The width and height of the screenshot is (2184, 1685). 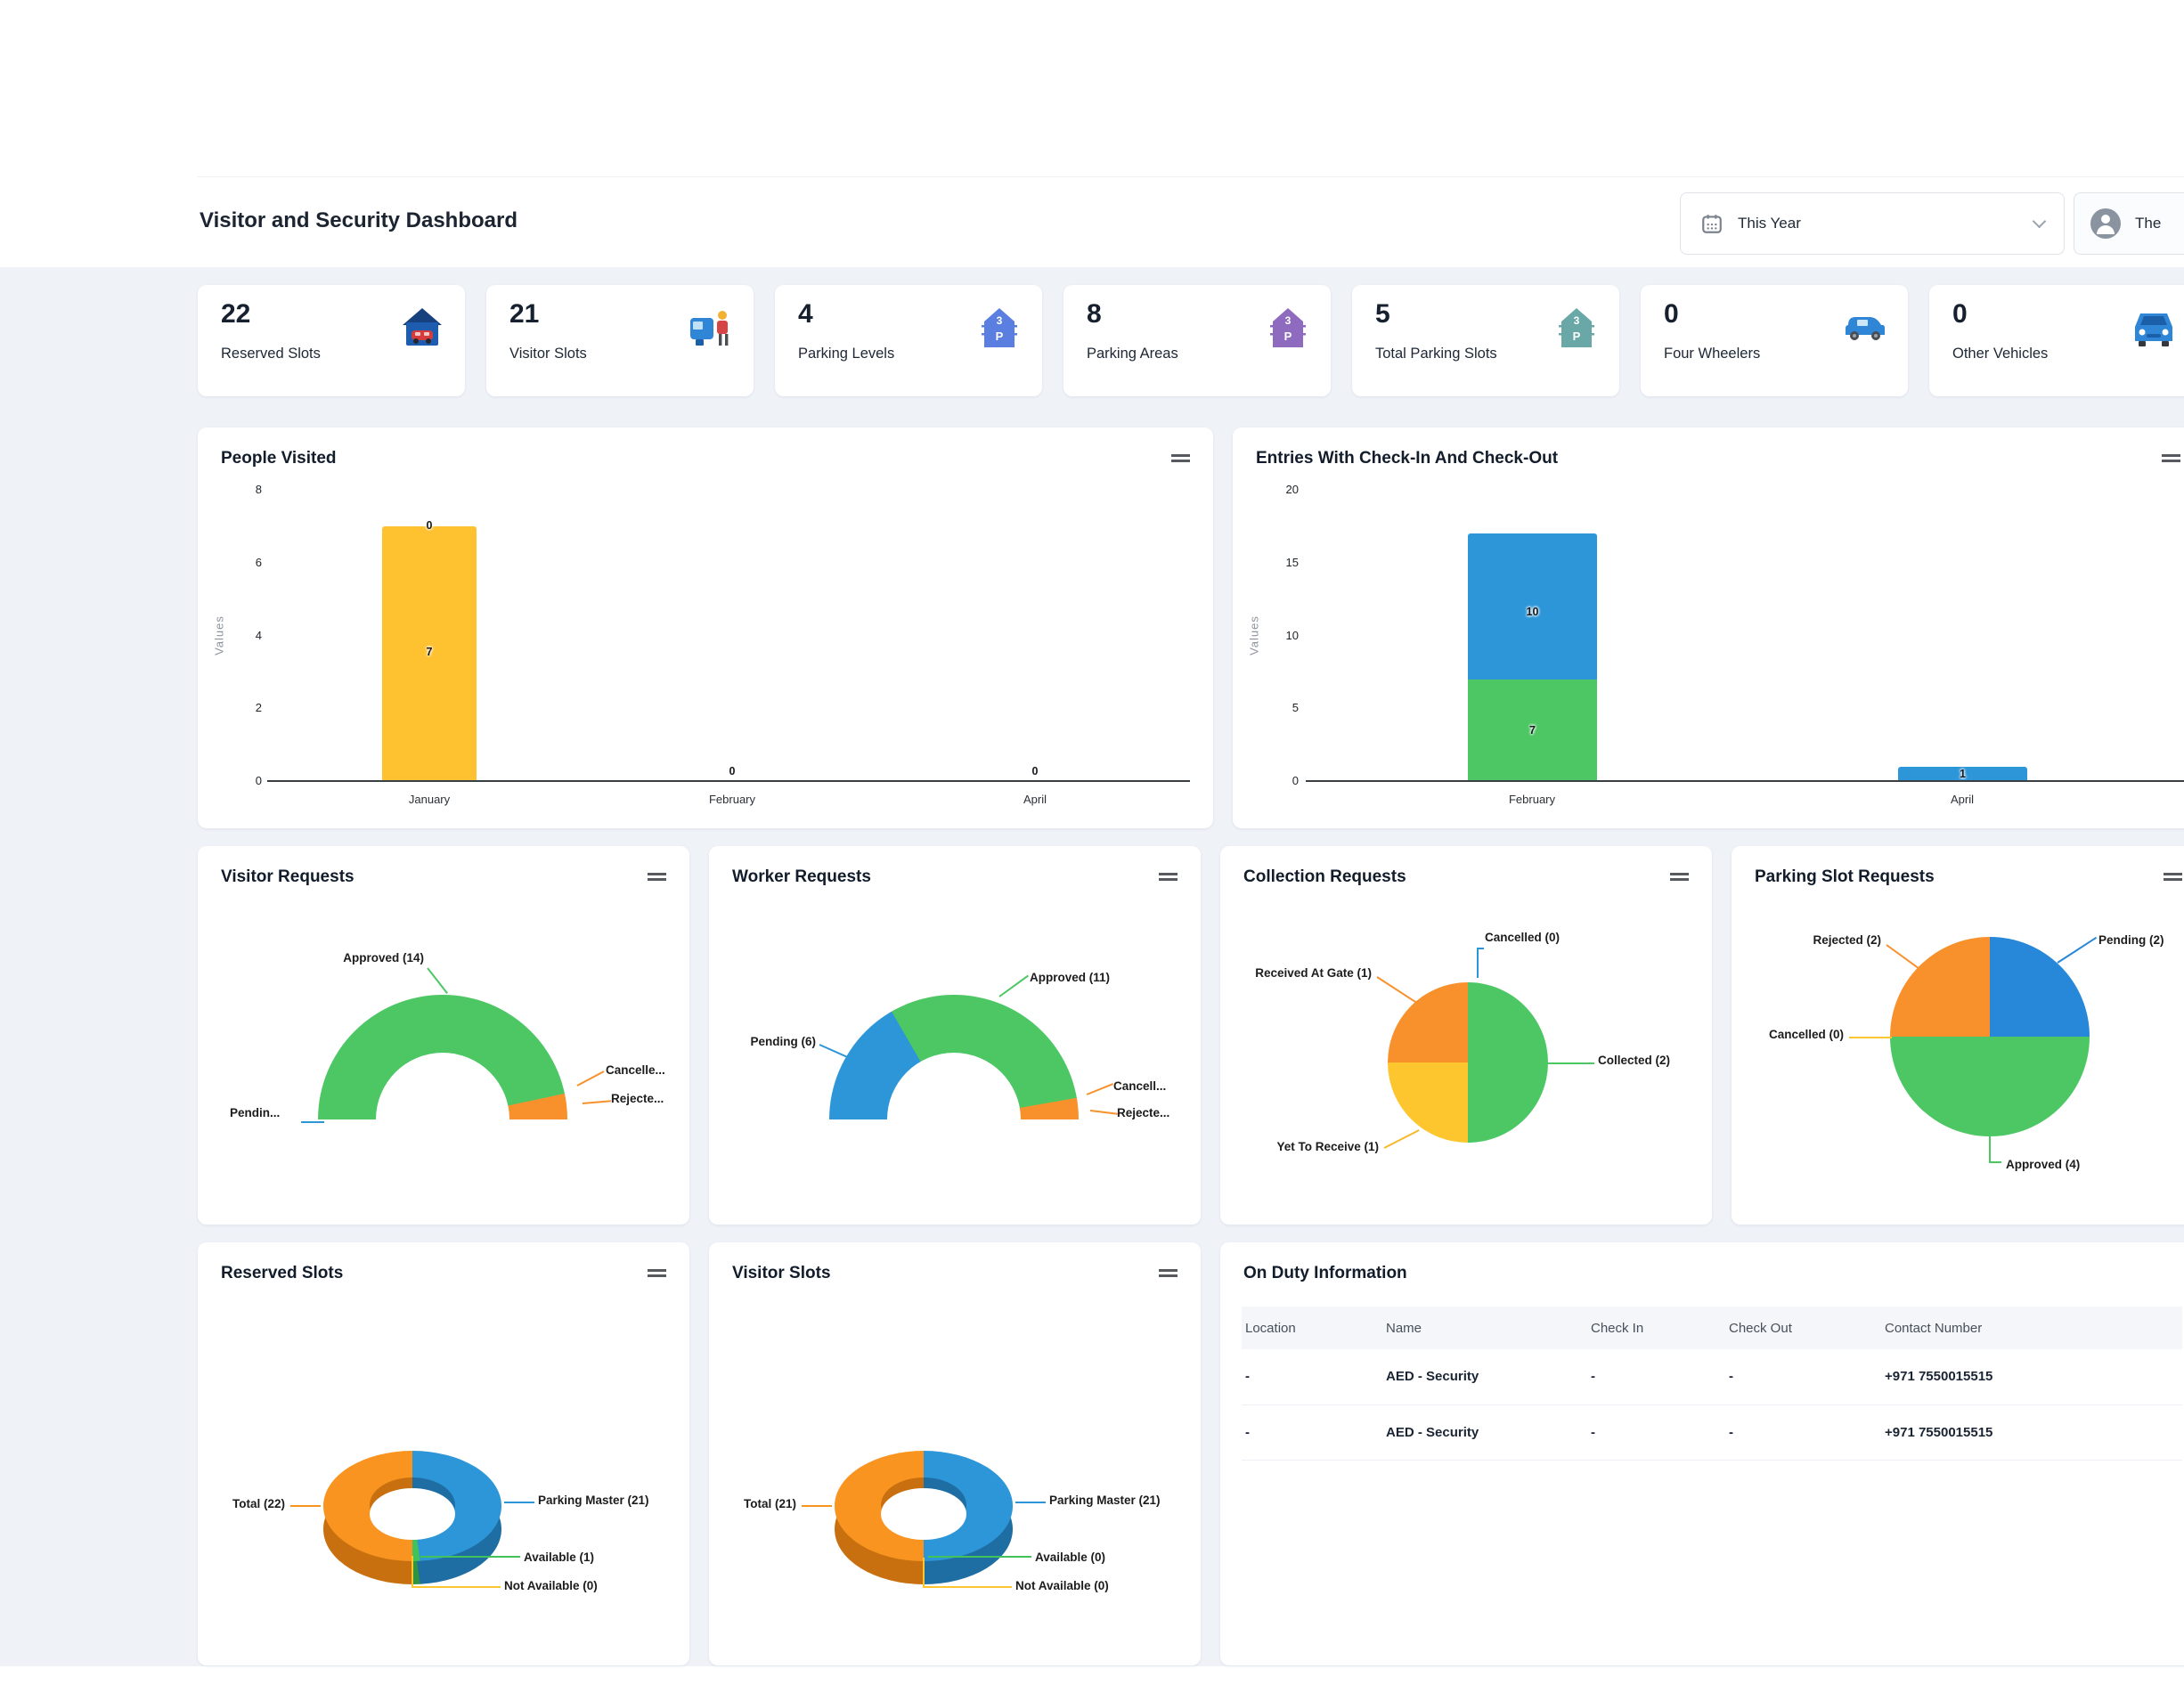 What do you see at coordinates (1865, 328) in the screenshot?
I see `suv-icon` at bounding box center [1865, 328].